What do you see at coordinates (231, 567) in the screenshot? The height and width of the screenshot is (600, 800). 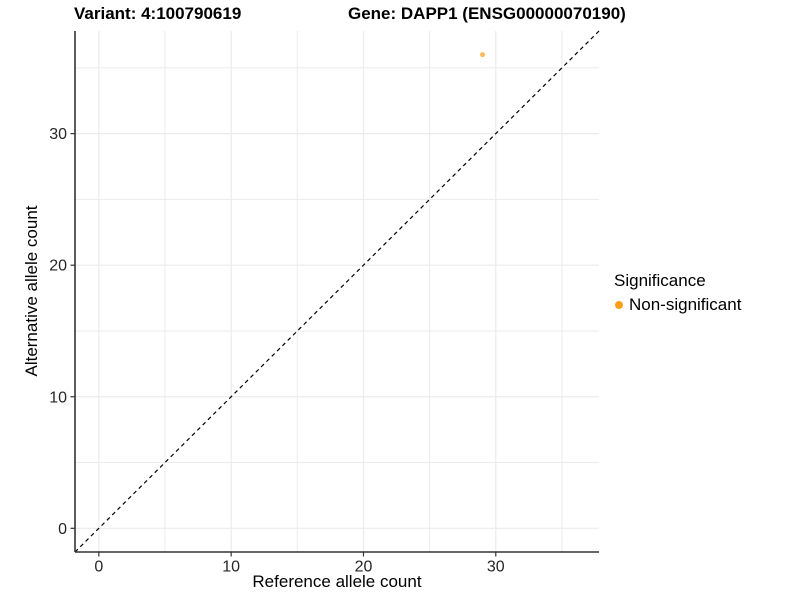 I see `x-tick-label: 10` at bounding box center [231, 567].